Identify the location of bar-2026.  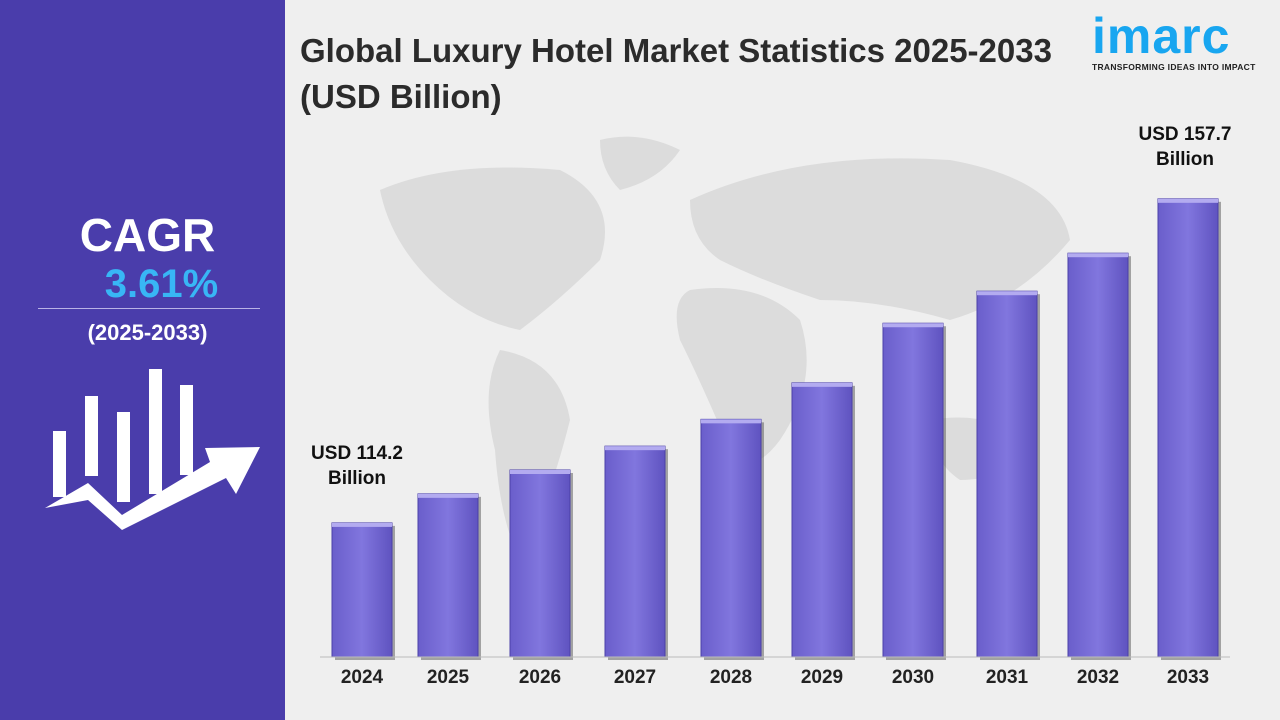
(540, 563).